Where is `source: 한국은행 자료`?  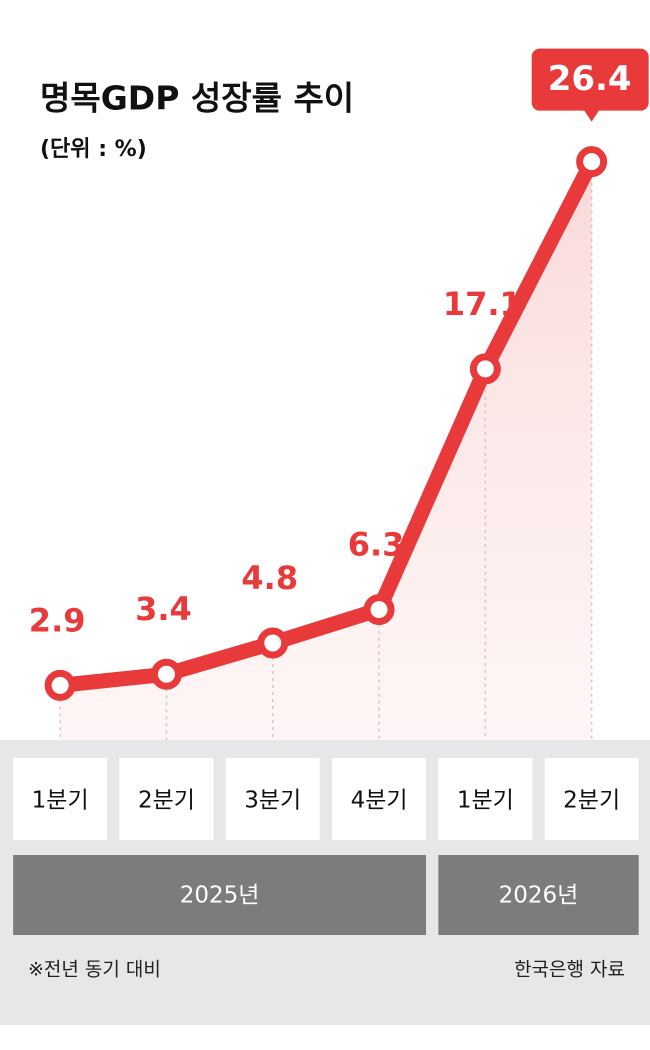
source: 한국은행 자료 is located at coordinates (569, 970).